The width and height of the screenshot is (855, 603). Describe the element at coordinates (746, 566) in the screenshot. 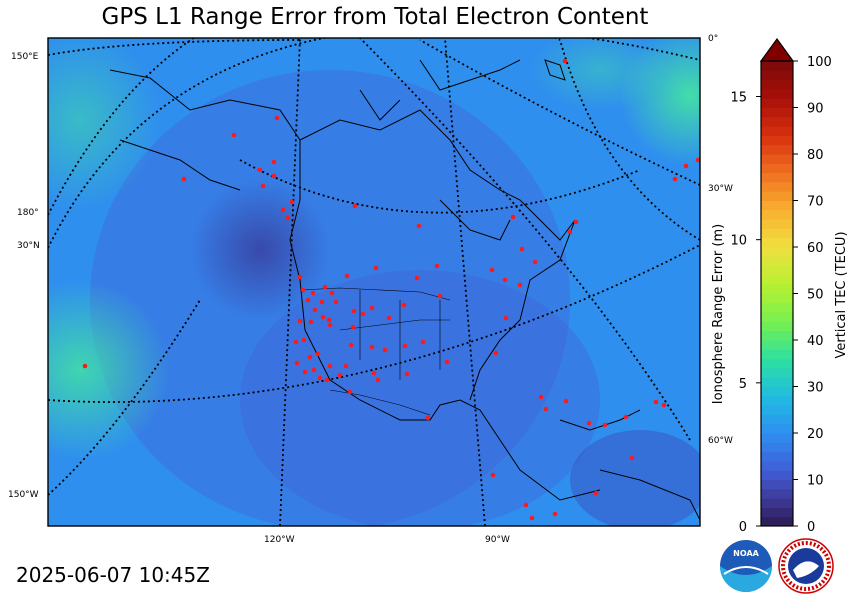

I see `noaa-logo: NOAA` at that location.